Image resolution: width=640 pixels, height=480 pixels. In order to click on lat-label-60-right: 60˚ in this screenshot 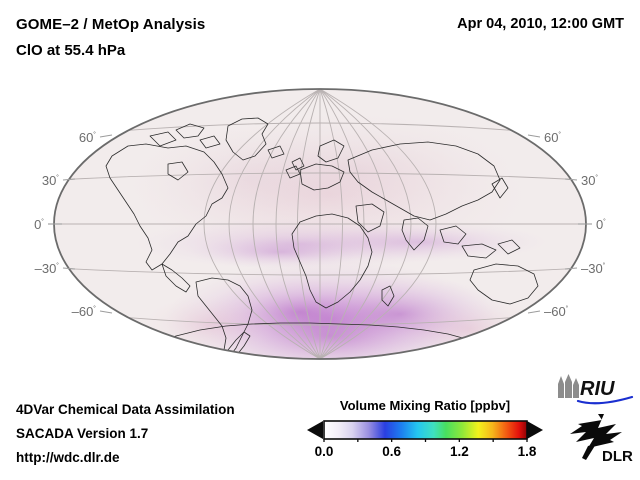, I will do `click(552, 137)`.